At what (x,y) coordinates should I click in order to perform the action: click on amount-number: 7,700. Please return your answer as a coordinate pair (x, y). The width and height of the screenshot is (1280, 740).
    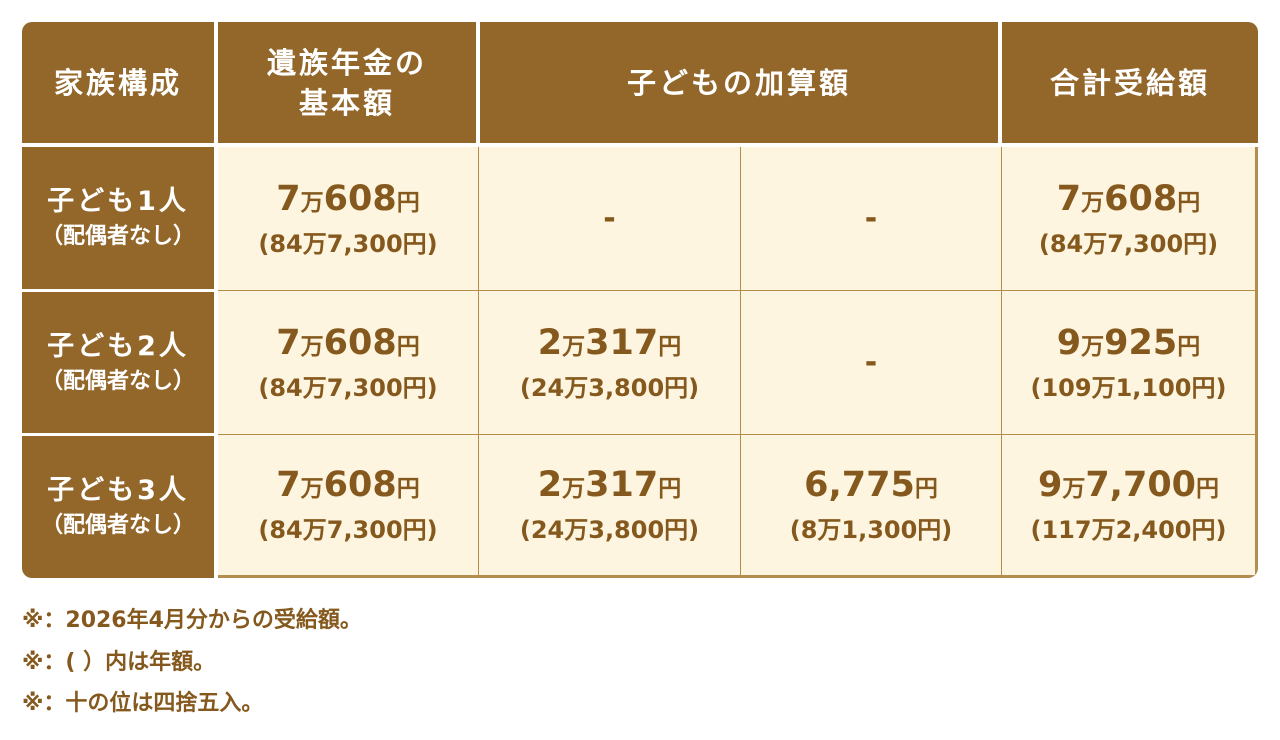
    Looking at the image, I should click on (1141, 485).